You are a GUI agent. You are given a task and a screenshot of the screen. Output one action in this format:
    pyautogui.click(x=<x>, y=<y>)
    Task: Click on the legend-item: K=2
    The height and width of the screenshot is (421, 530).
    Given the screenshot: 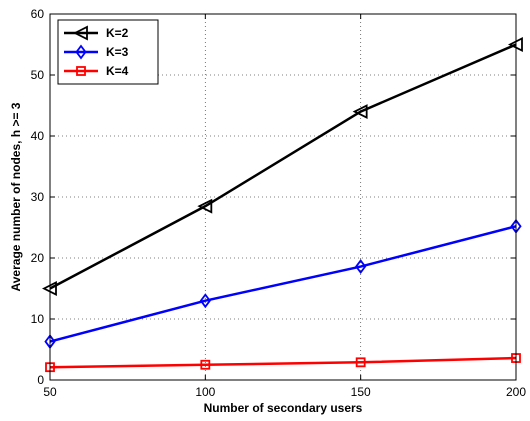 What is the action you would take?
    pyautogui.click(x=96, y=33)
    